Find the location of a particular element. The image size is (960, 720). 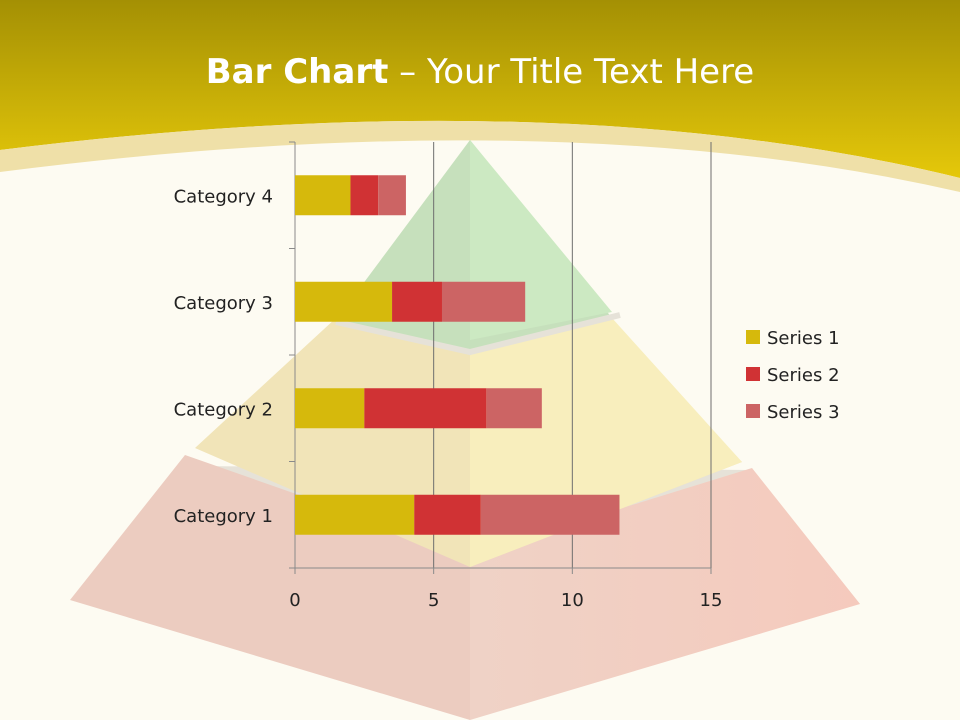

legend-label: Series 2 is located at coordinates (803, 375).